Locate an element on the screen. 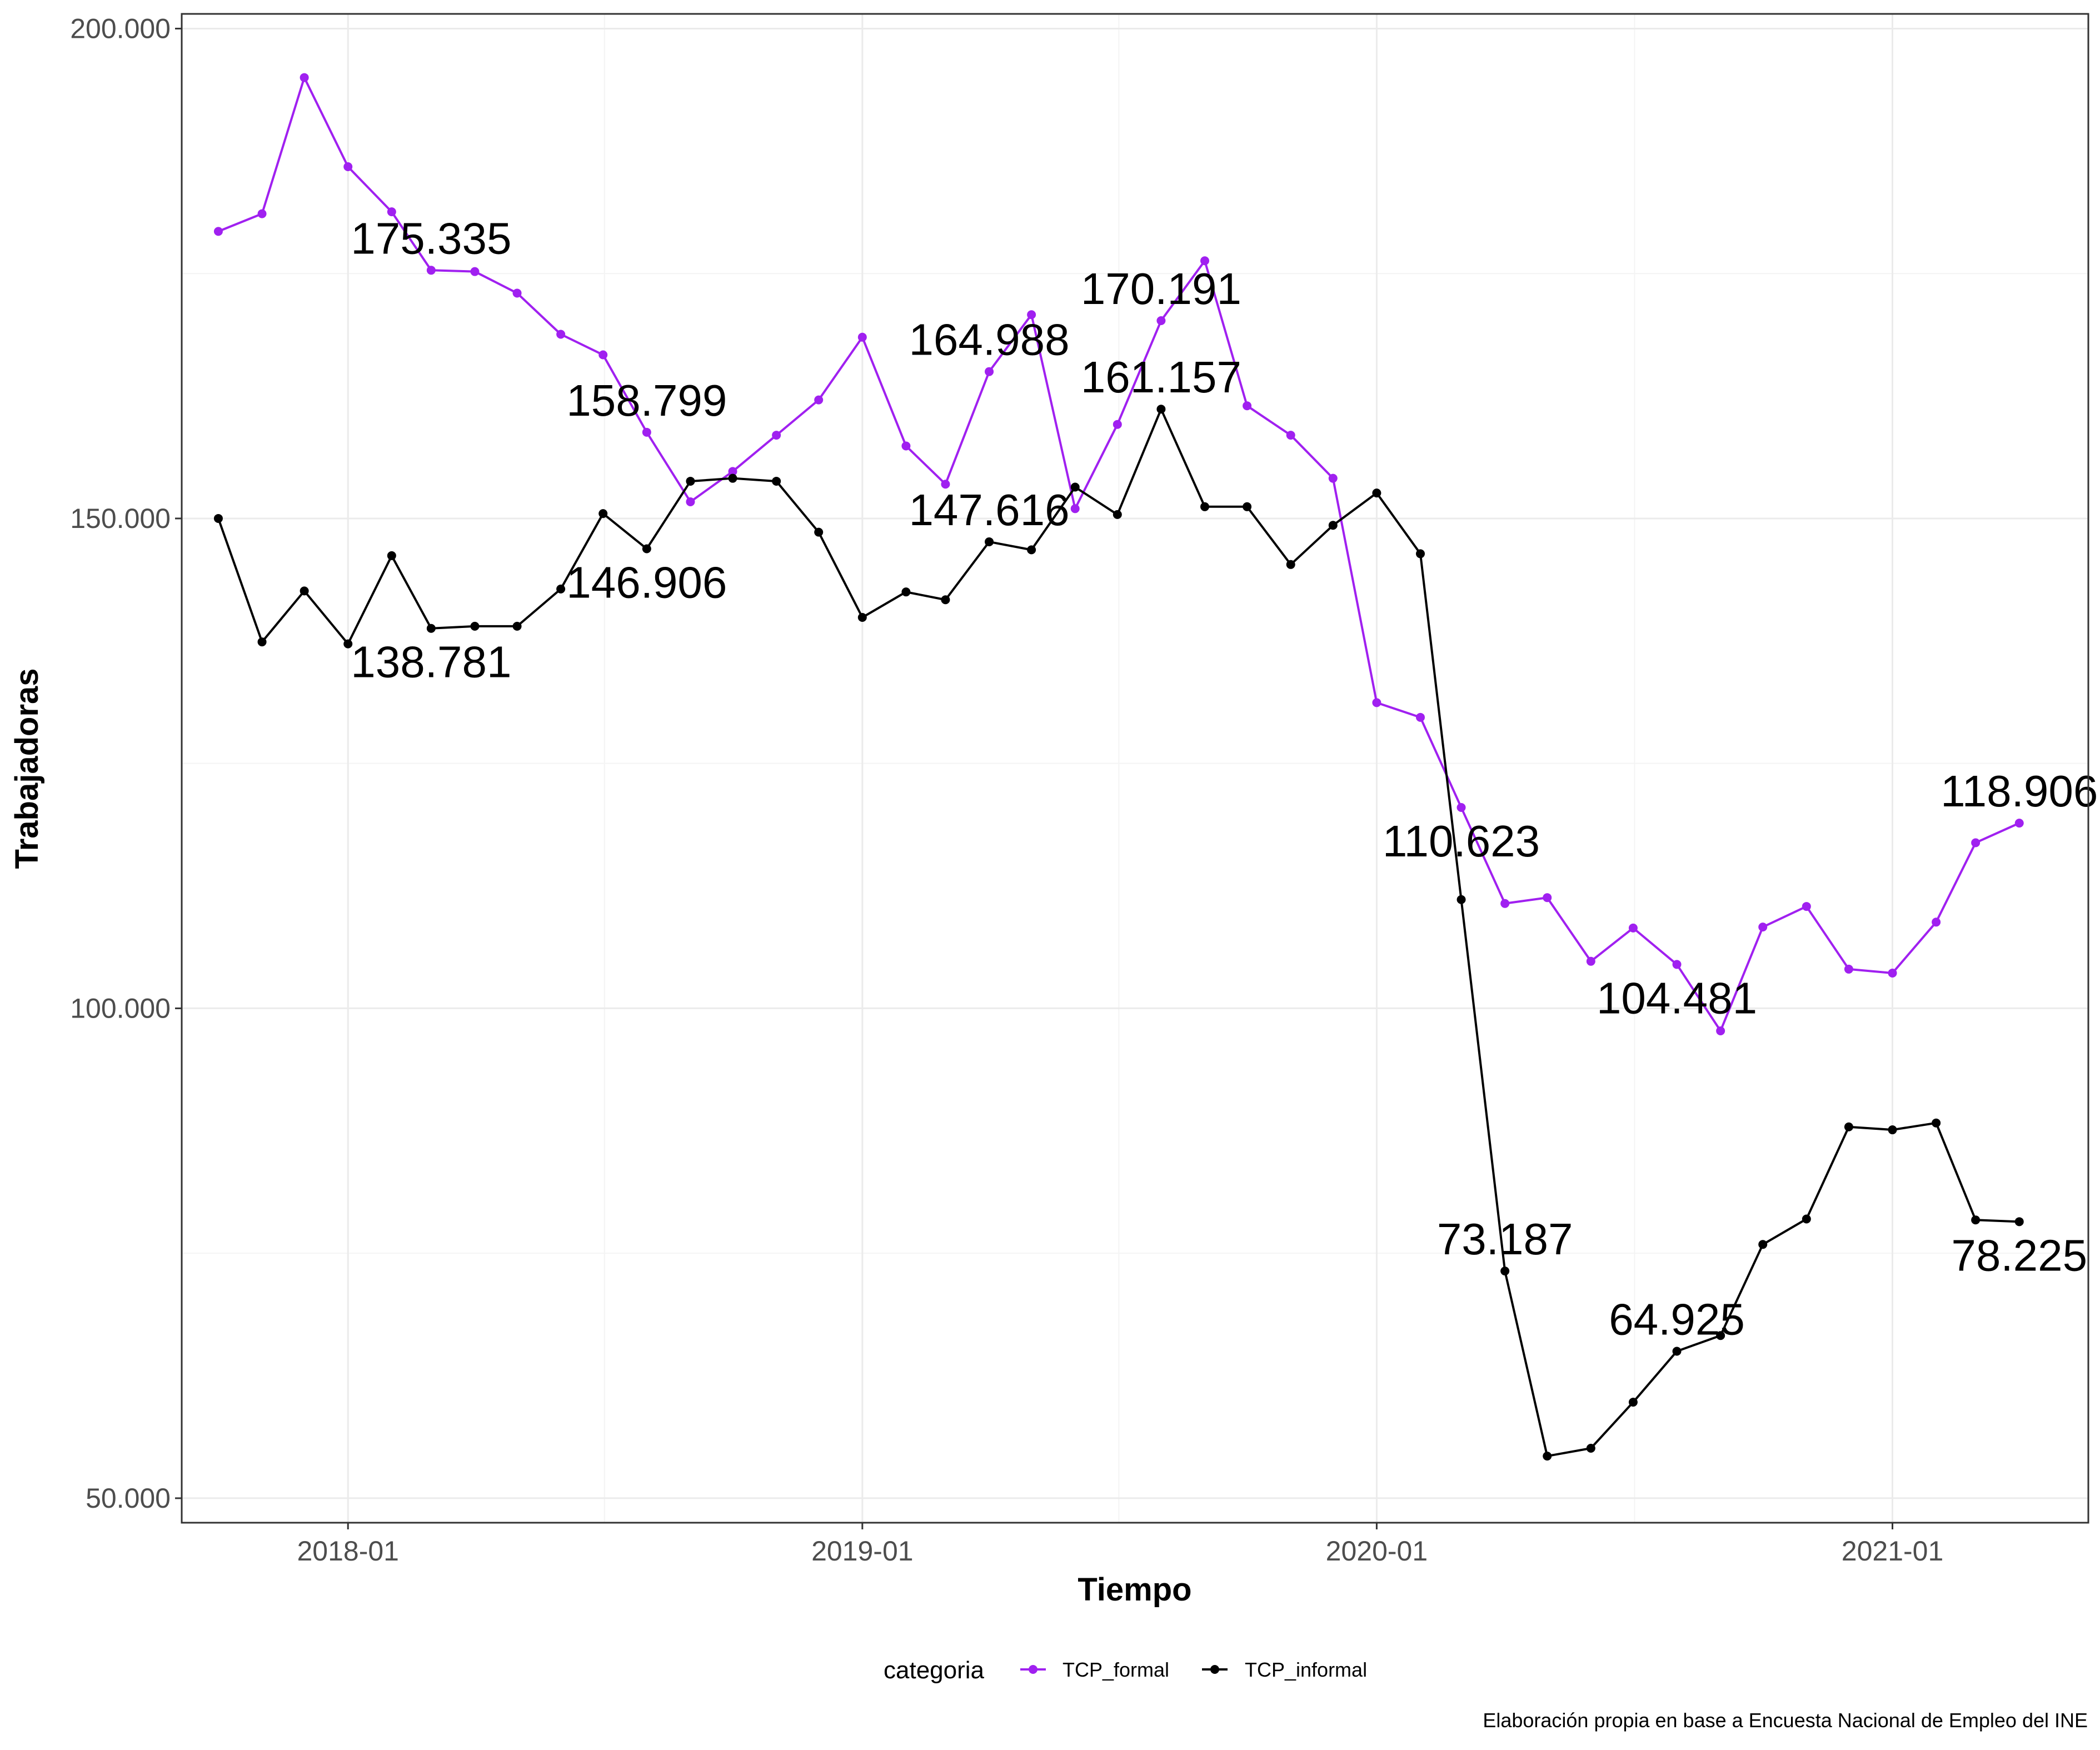 Image resolution: width=2100 pixels, height=1750 pixels. y-tick-label: 150.000 is located at coordinates (120, 518).